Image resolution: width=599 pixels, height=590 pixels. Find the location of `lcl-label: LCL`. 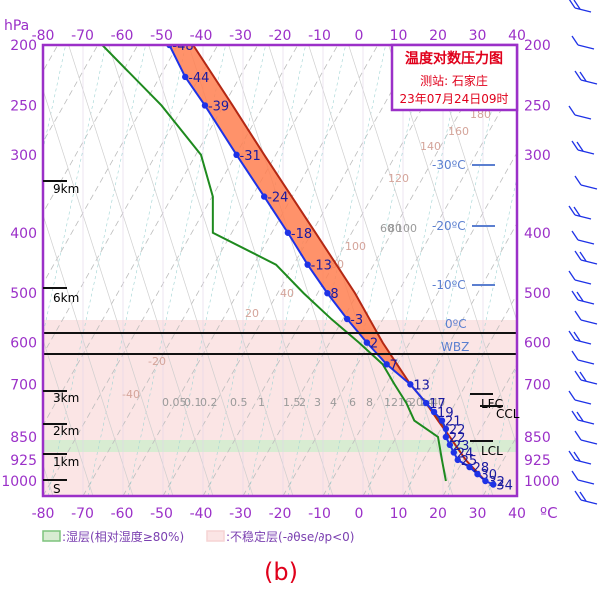

lcl-label: LCL is located at coordinates (492, 451).